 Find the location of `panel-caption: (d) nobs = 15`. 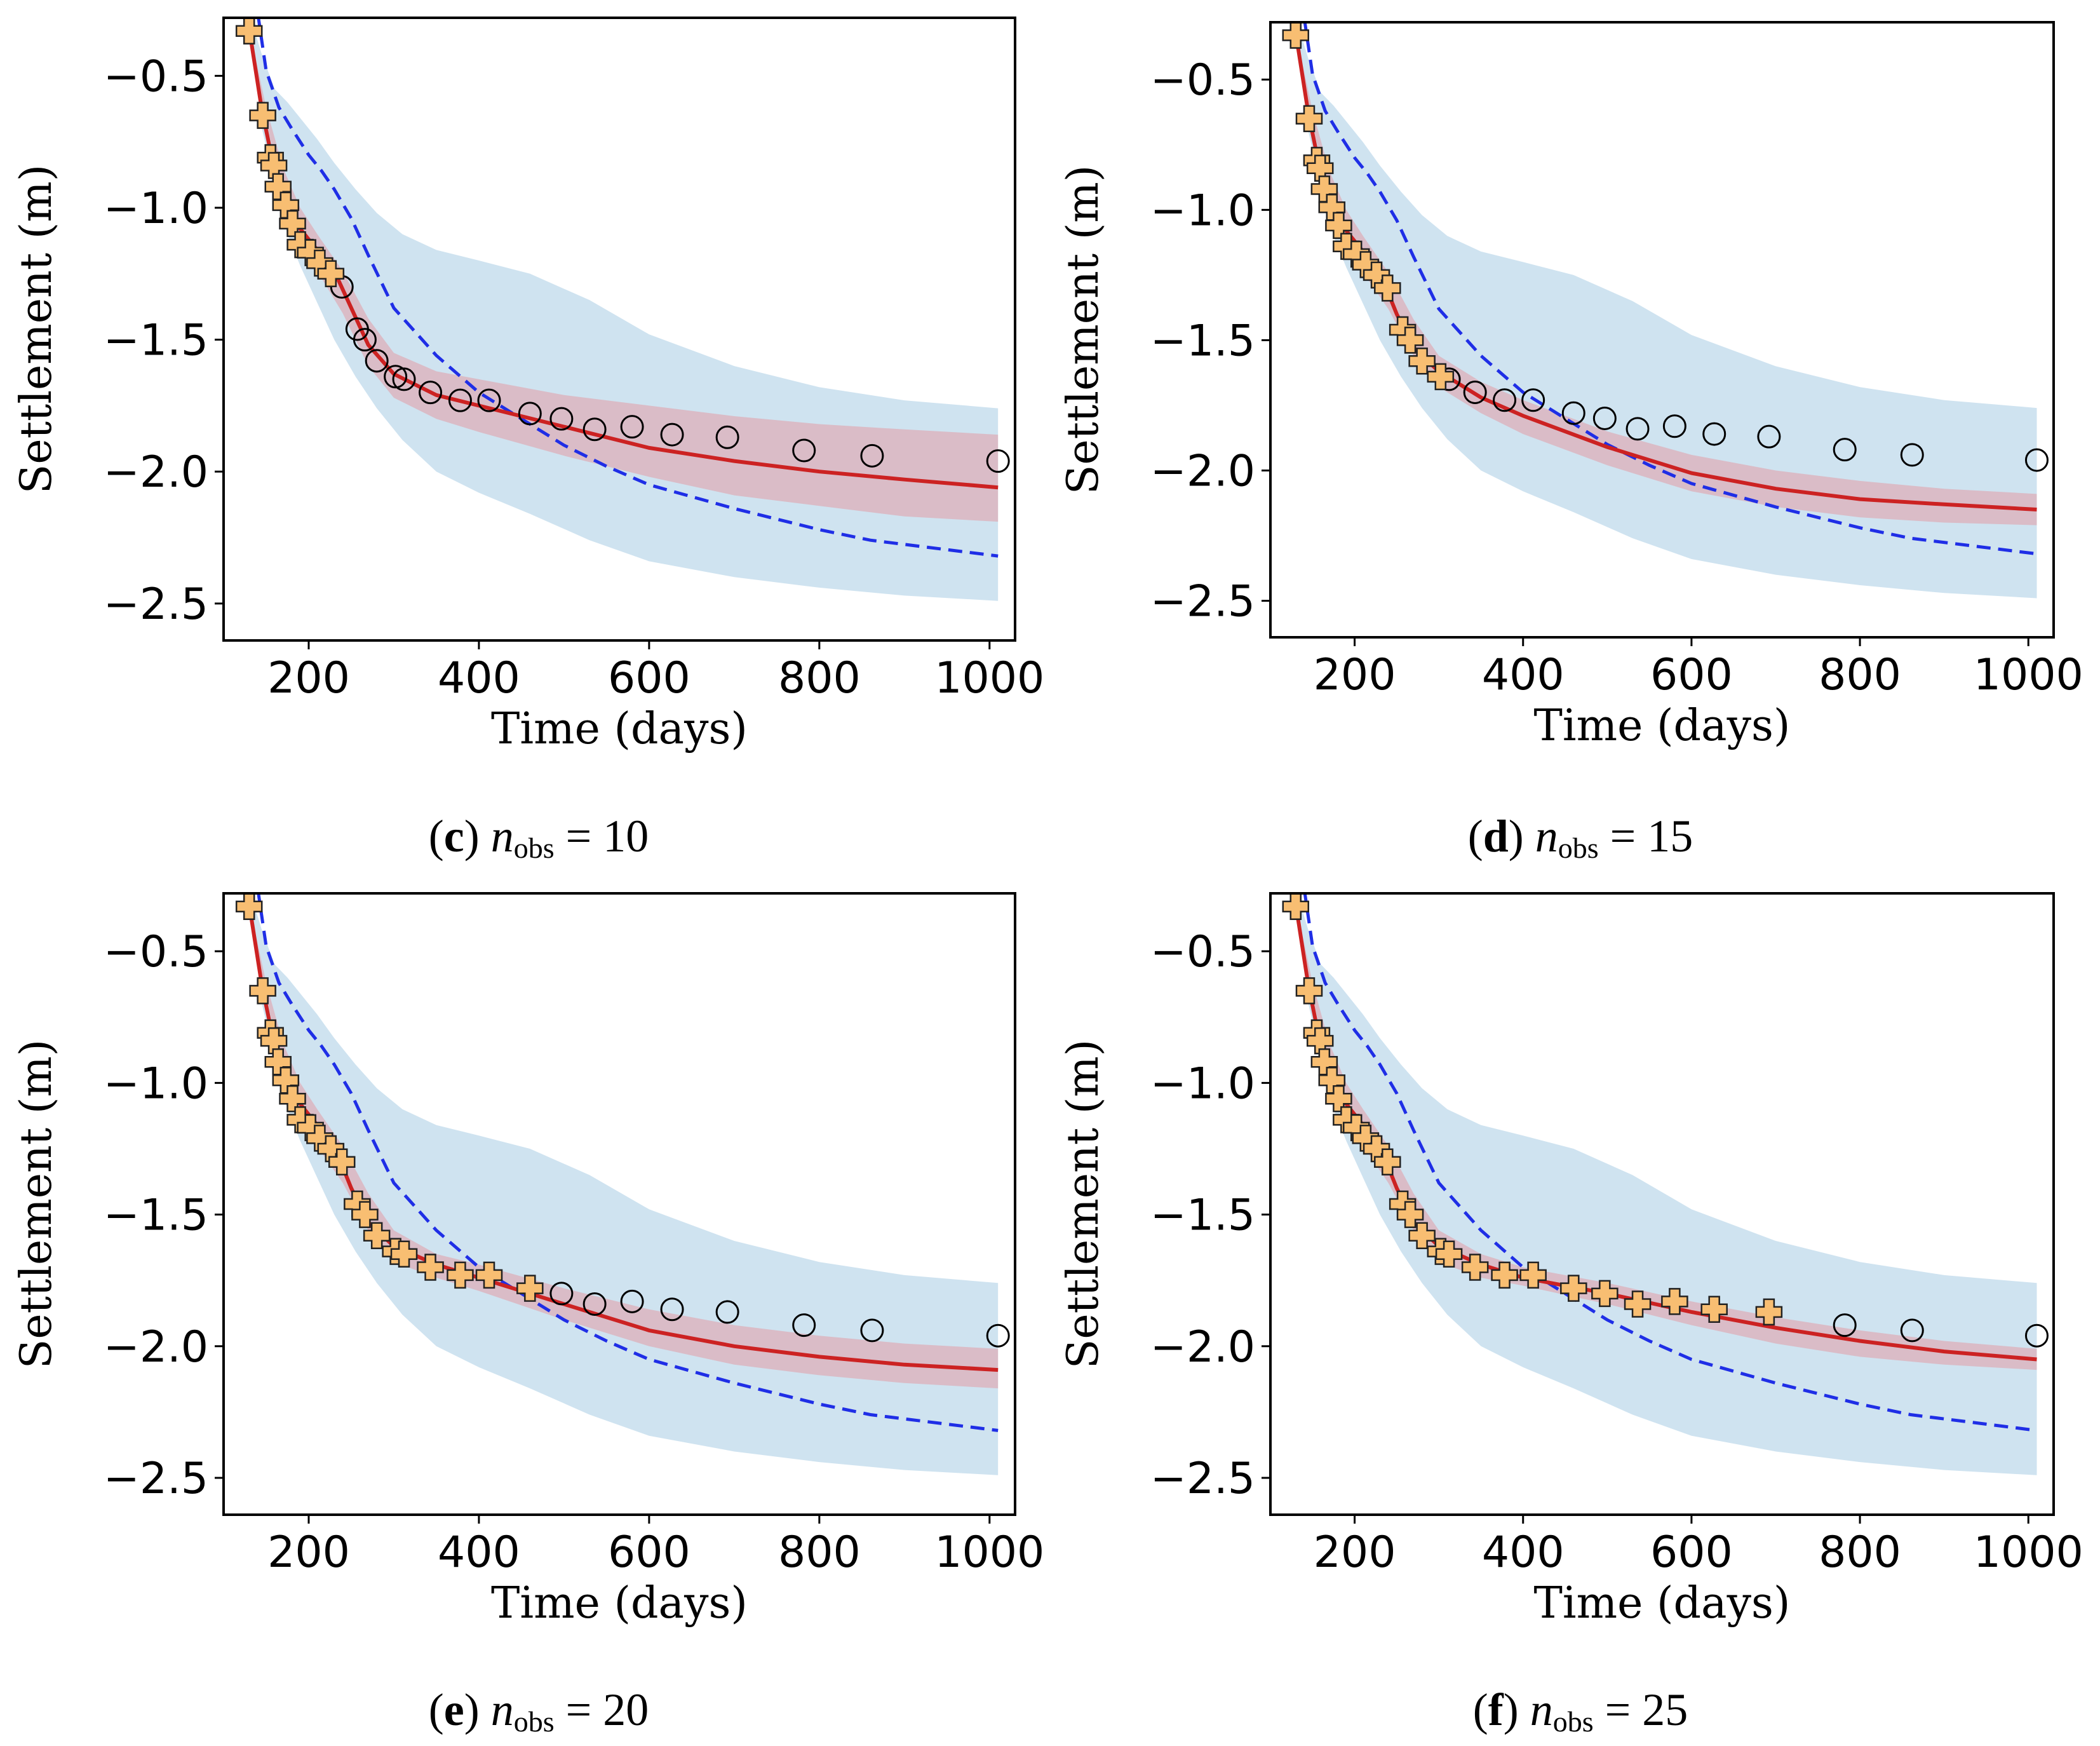

panel-caption: (d) nobs = 15 is located at coordinates (1580, 837).